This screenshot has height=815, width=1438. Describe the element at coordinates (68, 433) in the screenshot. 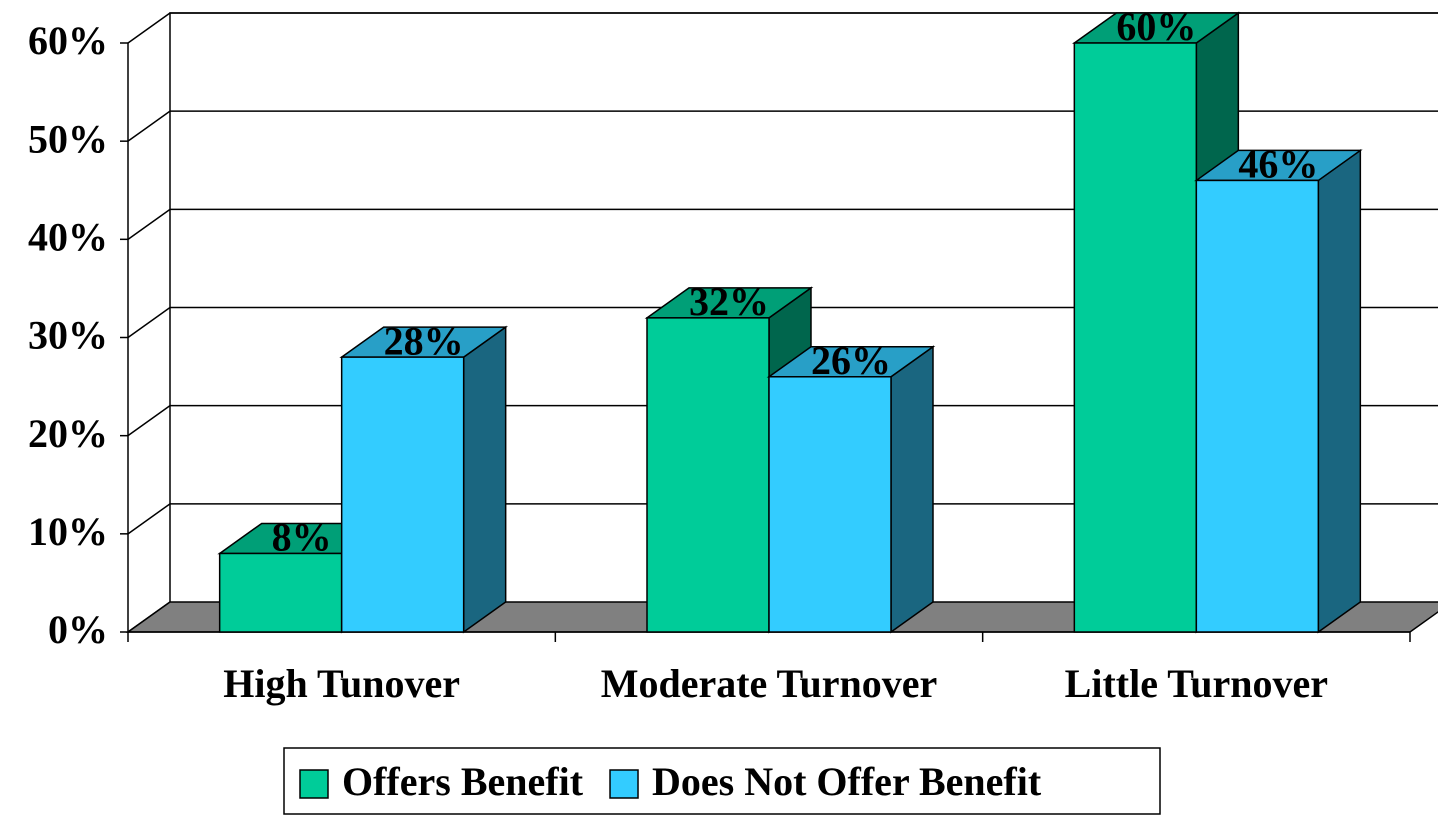

I see `y-tick-label: 20%` at that location.